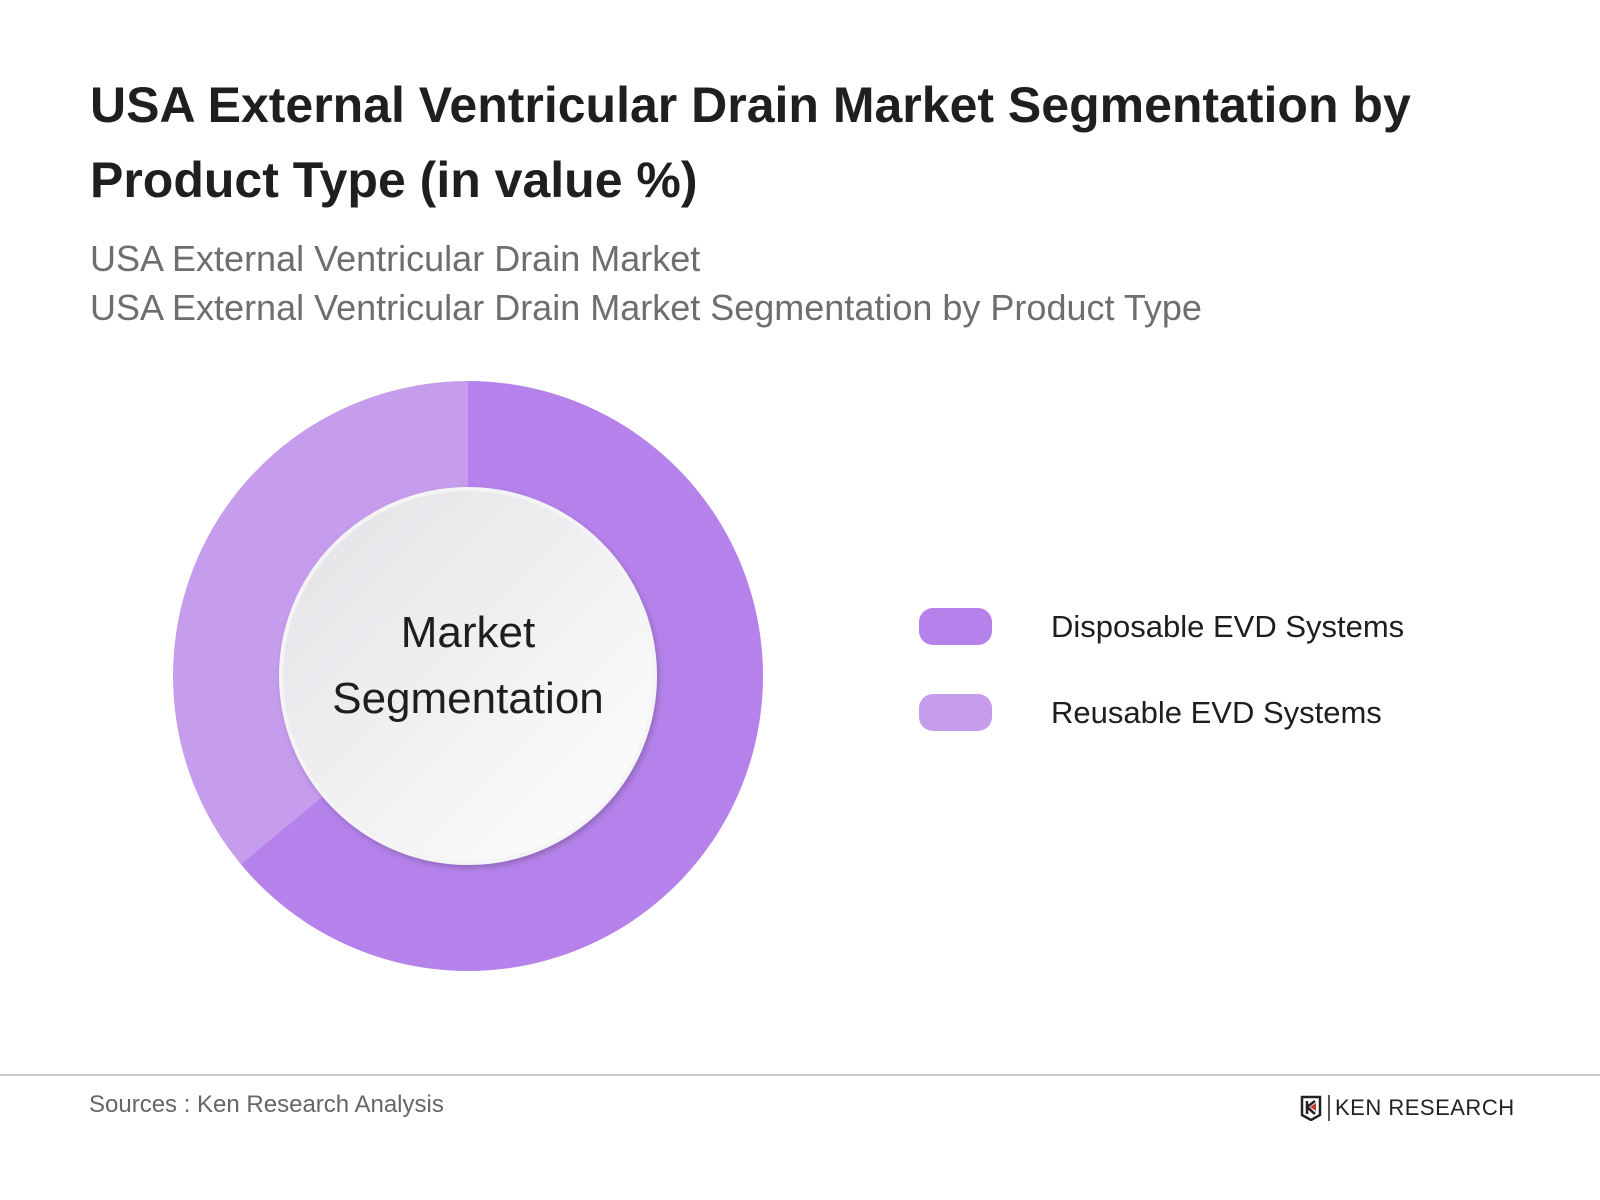  I want to click on legend-label: Reusable EVD Systems, so click(1216, 712).